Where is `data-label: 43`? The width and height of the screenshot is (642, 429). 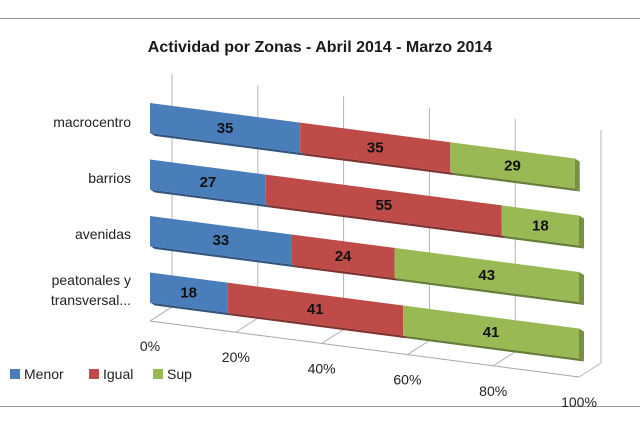 data-label: 43 is located at coordinates (486, 275).